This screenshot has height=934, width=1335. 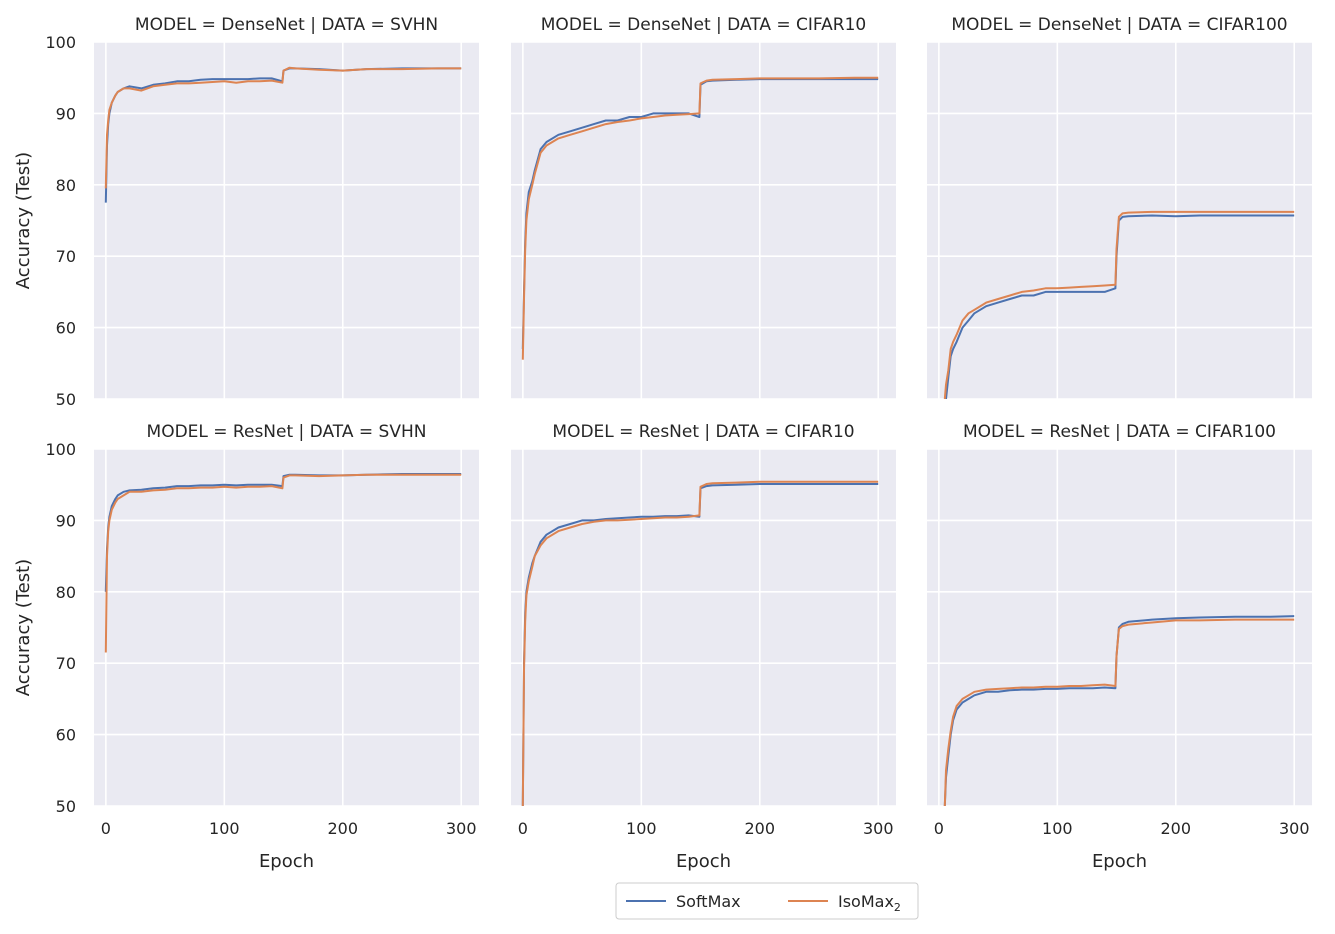 What do you see at coordinates (708, 901) in the screenshot?
I see `legend-label-softmax: SoftMax` at bounding box center [708, 901].